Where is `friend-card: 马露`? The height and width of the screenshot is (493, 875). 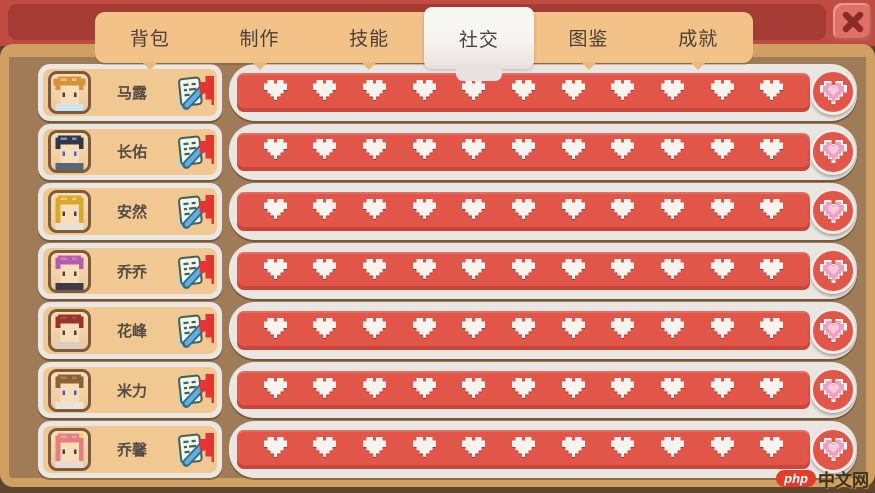
friend-card: 马露 is located at coordinates (130, 92).